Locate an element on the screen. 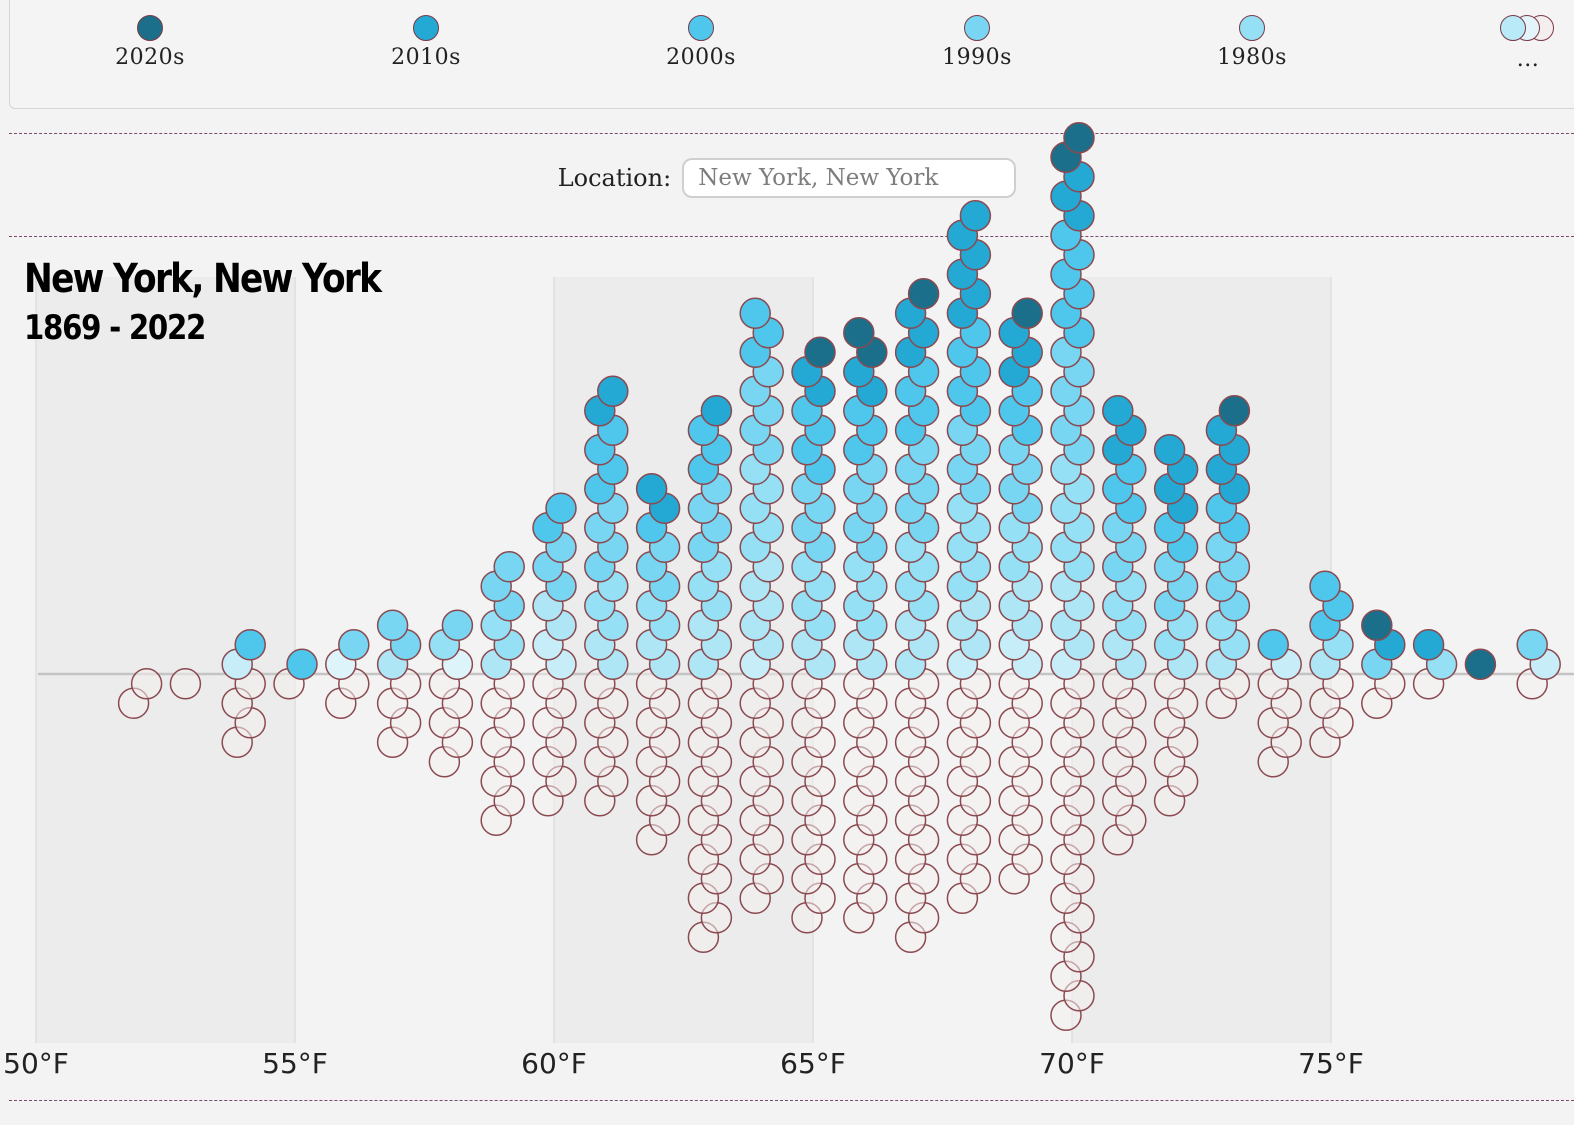  location-label: Location: is located at coordinates (614, 178).